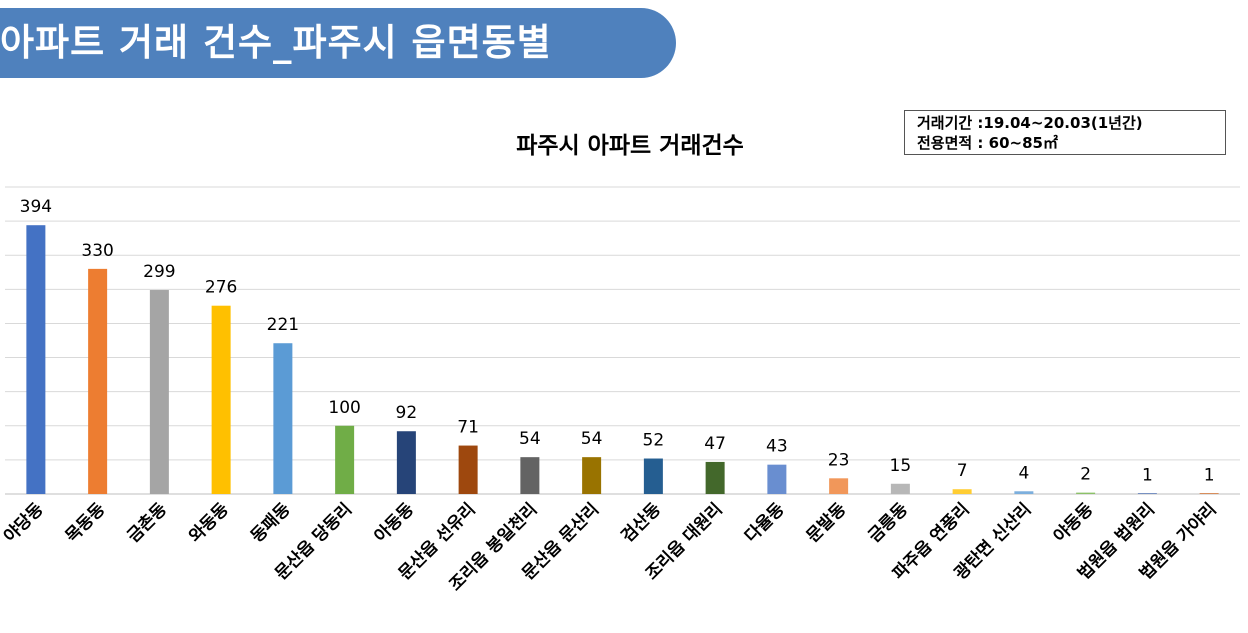 This screenshot has height=633, width=1248. I want to click on category-label: 와동동, so click(209, 523).